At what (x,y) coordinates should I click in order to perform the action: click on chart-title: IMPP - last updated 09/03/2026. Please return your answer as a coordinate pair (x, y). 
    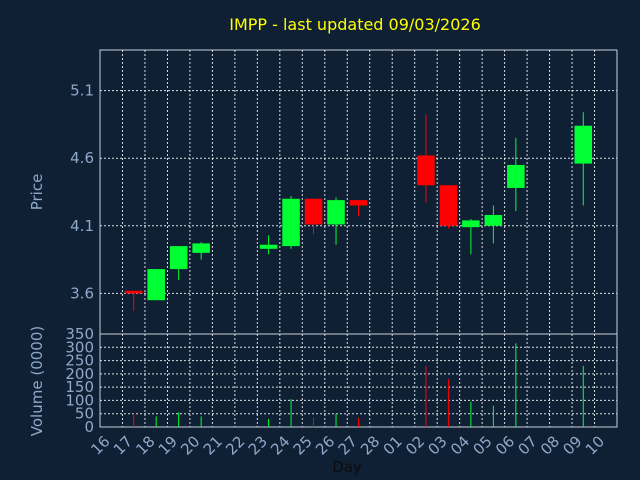
    Looking at the image, I should click on (355, 24).